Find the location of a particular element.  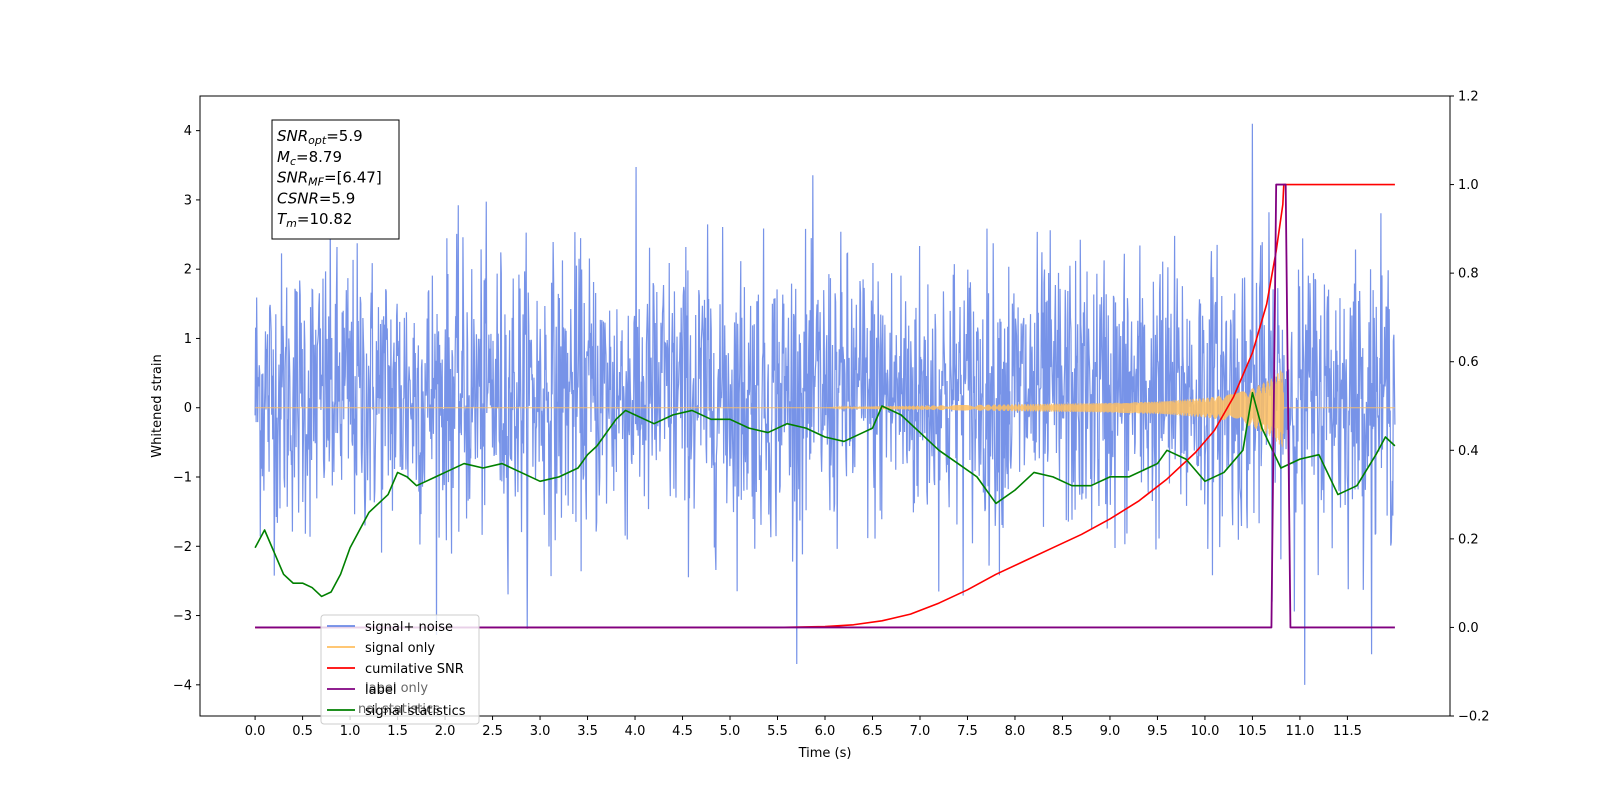

x-tick-label: 2.5 is located at coordinates (492, 731).